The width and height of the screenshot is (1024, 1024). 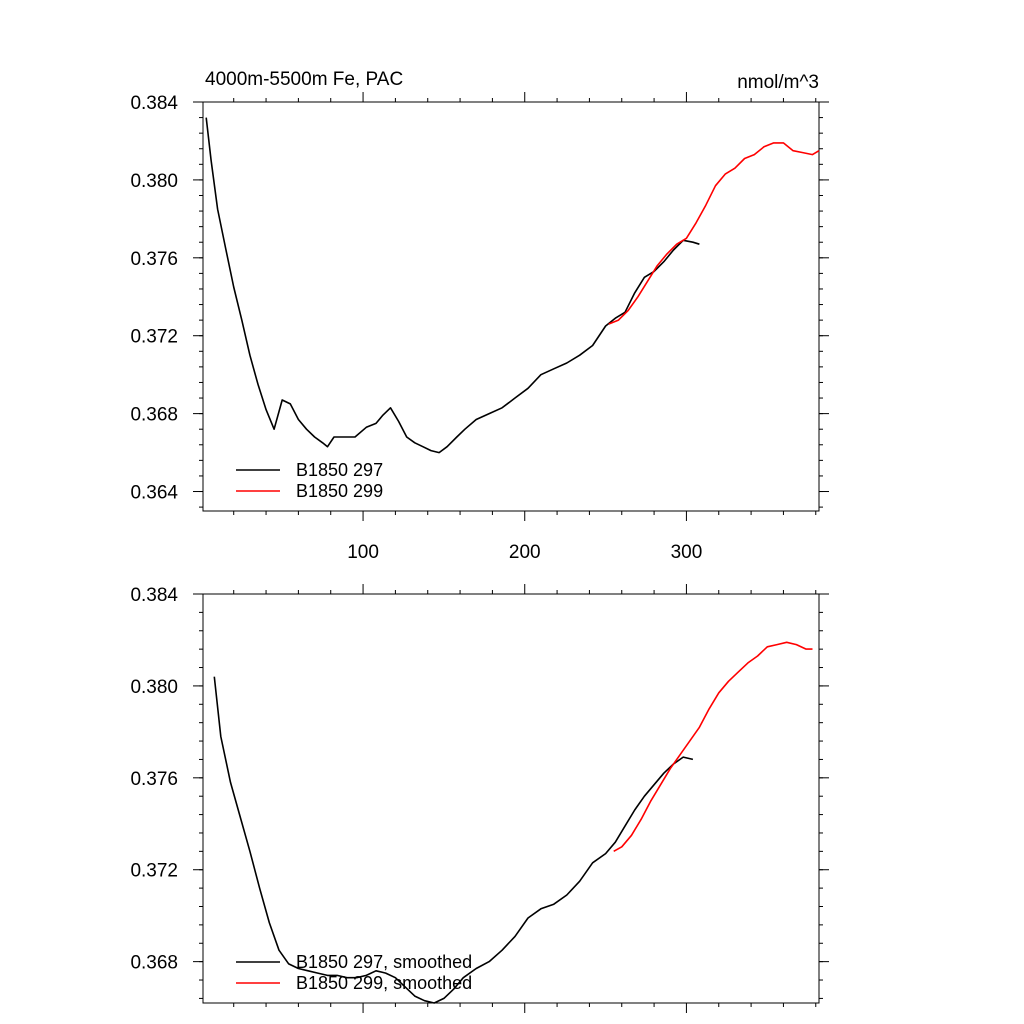 I want to click on x-tick-label: 300, so click(x=687, y=552).